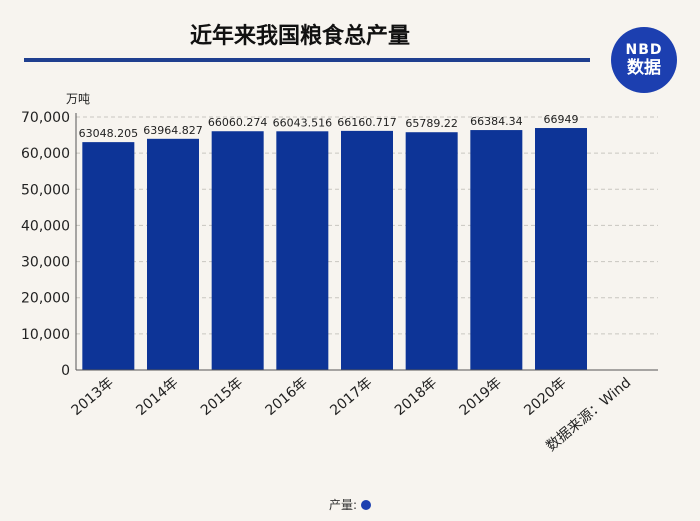  I want to click on data-label: 66384.34, so click(496, 121).